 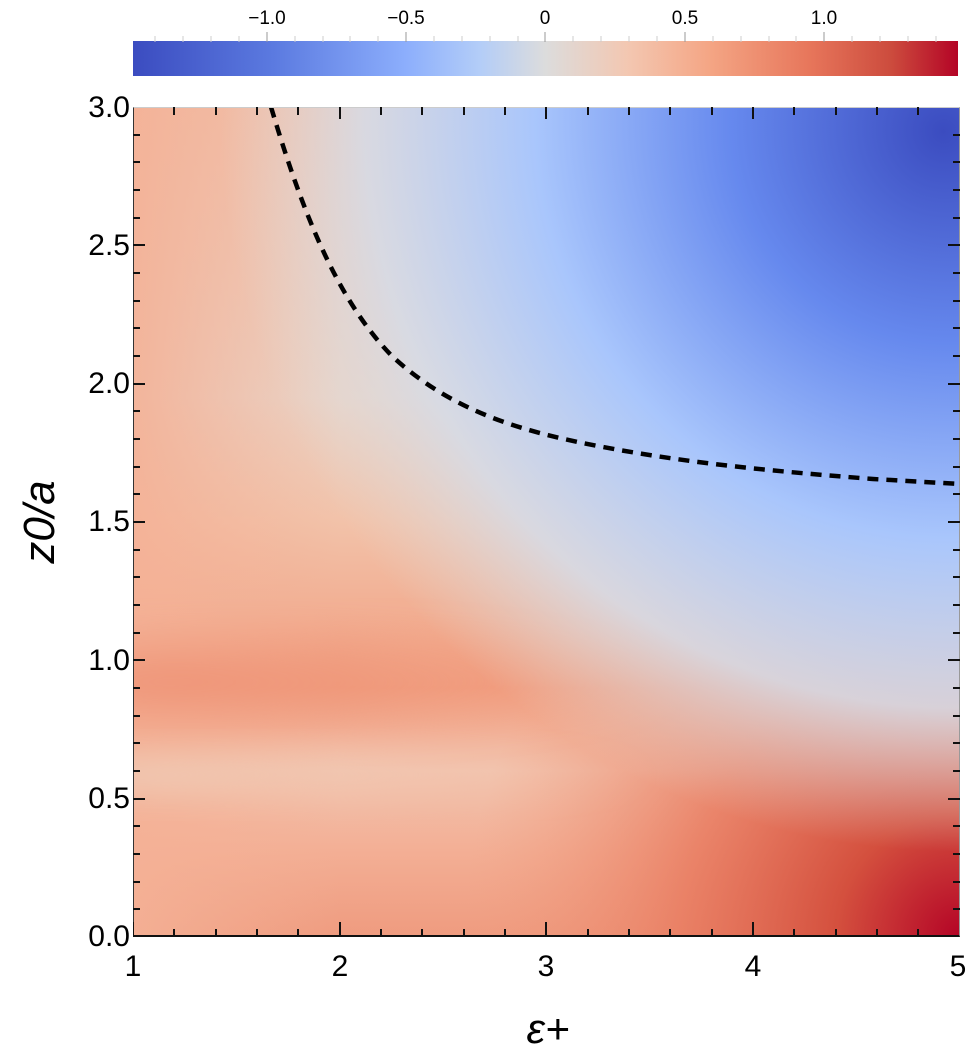 I want to click on colorbar-tick-label: 0.5, so click(x=685, y=18).